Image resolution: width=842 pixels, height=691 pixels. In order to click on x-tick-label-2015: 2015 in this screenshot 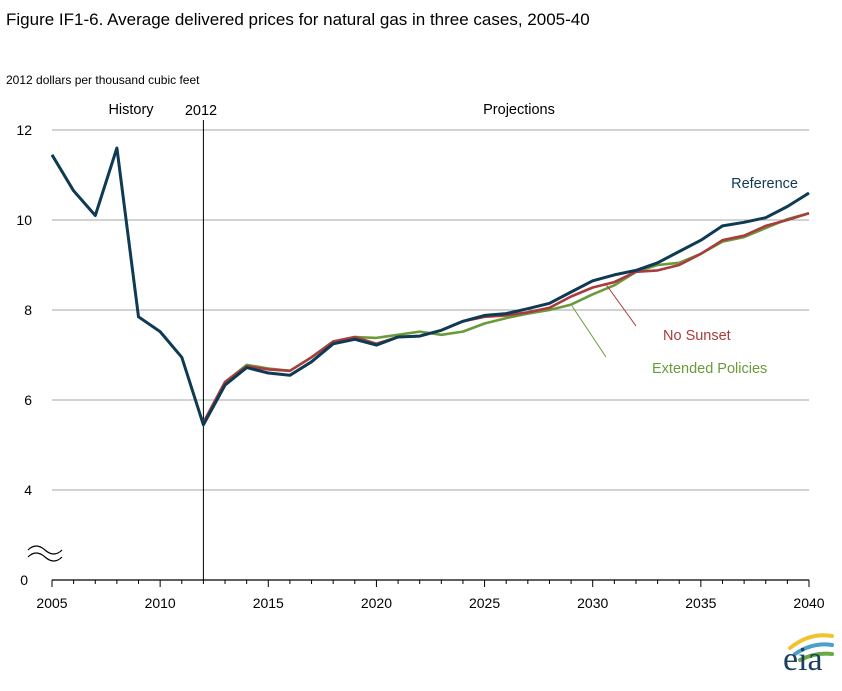, I will do `click(268, 603)`.